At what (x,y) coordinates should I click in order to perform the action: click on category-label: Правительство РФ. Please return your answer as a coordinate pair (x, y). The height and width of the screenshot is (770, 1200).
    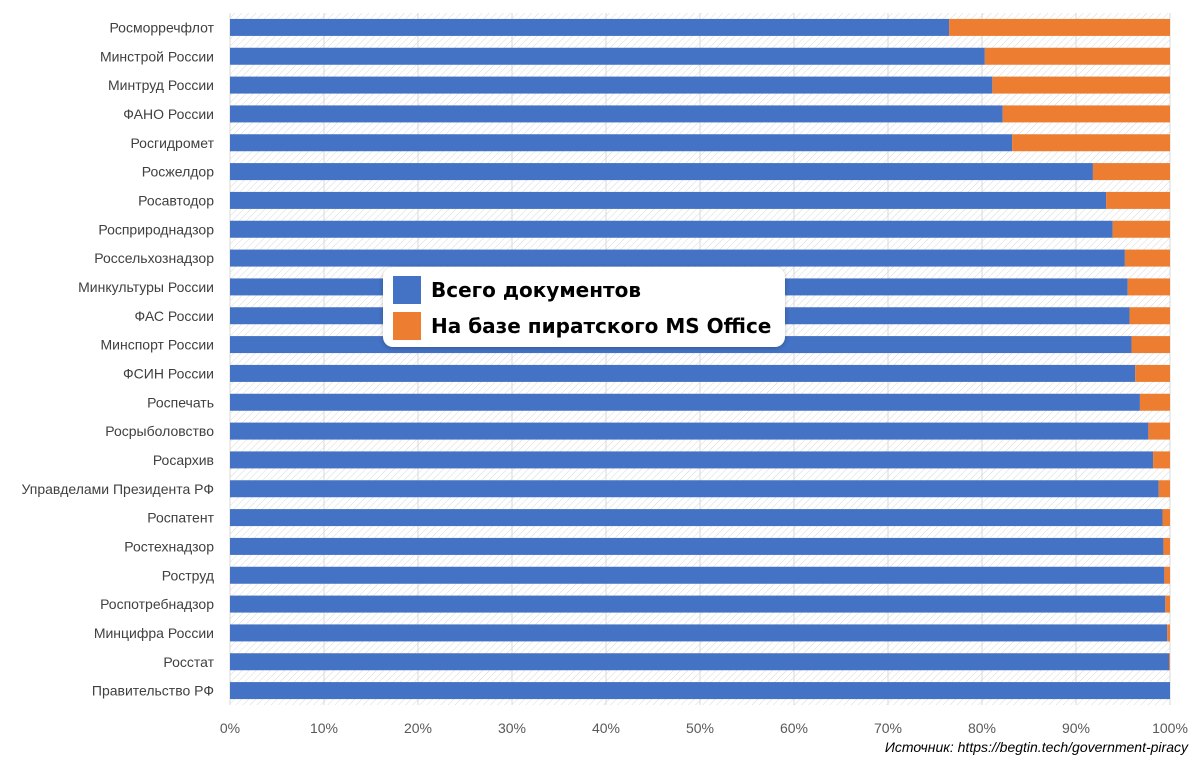
    Looking at the image, I should click on (153, 691).